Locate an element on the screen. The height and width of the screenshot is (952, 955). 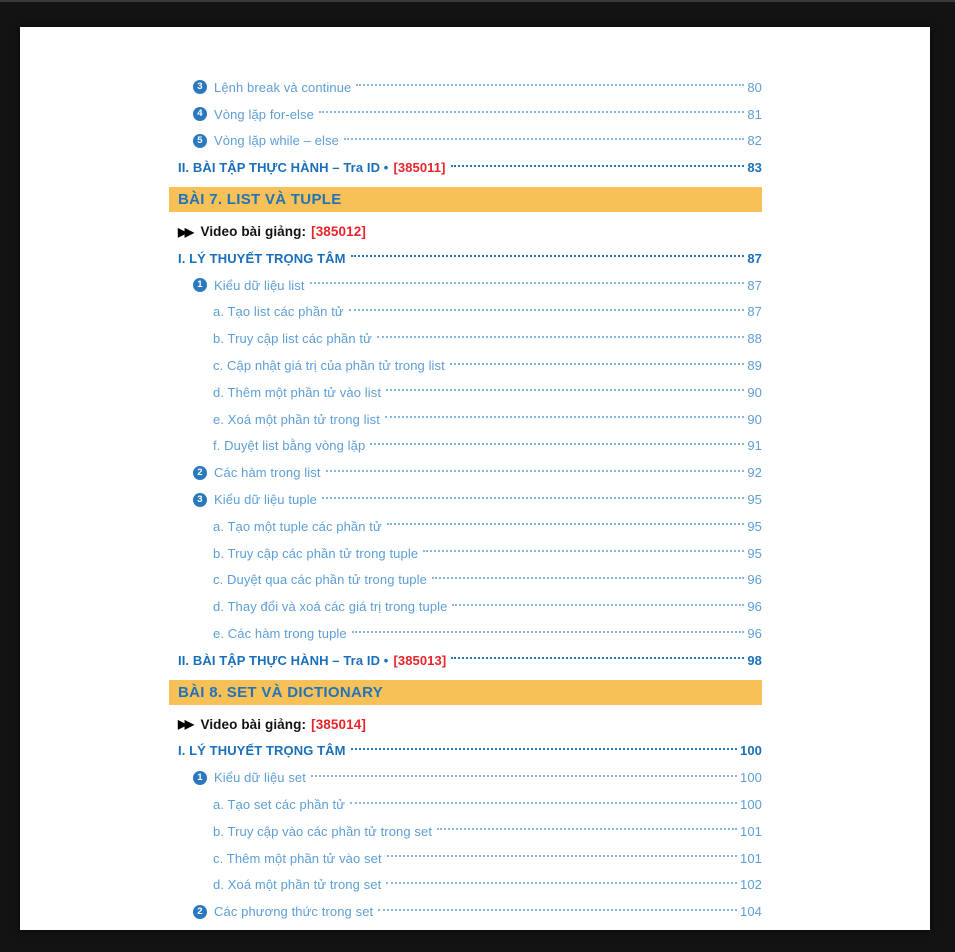
entry-label: c. Thêm một phần tử vào set is located at coordinates (297, 858).